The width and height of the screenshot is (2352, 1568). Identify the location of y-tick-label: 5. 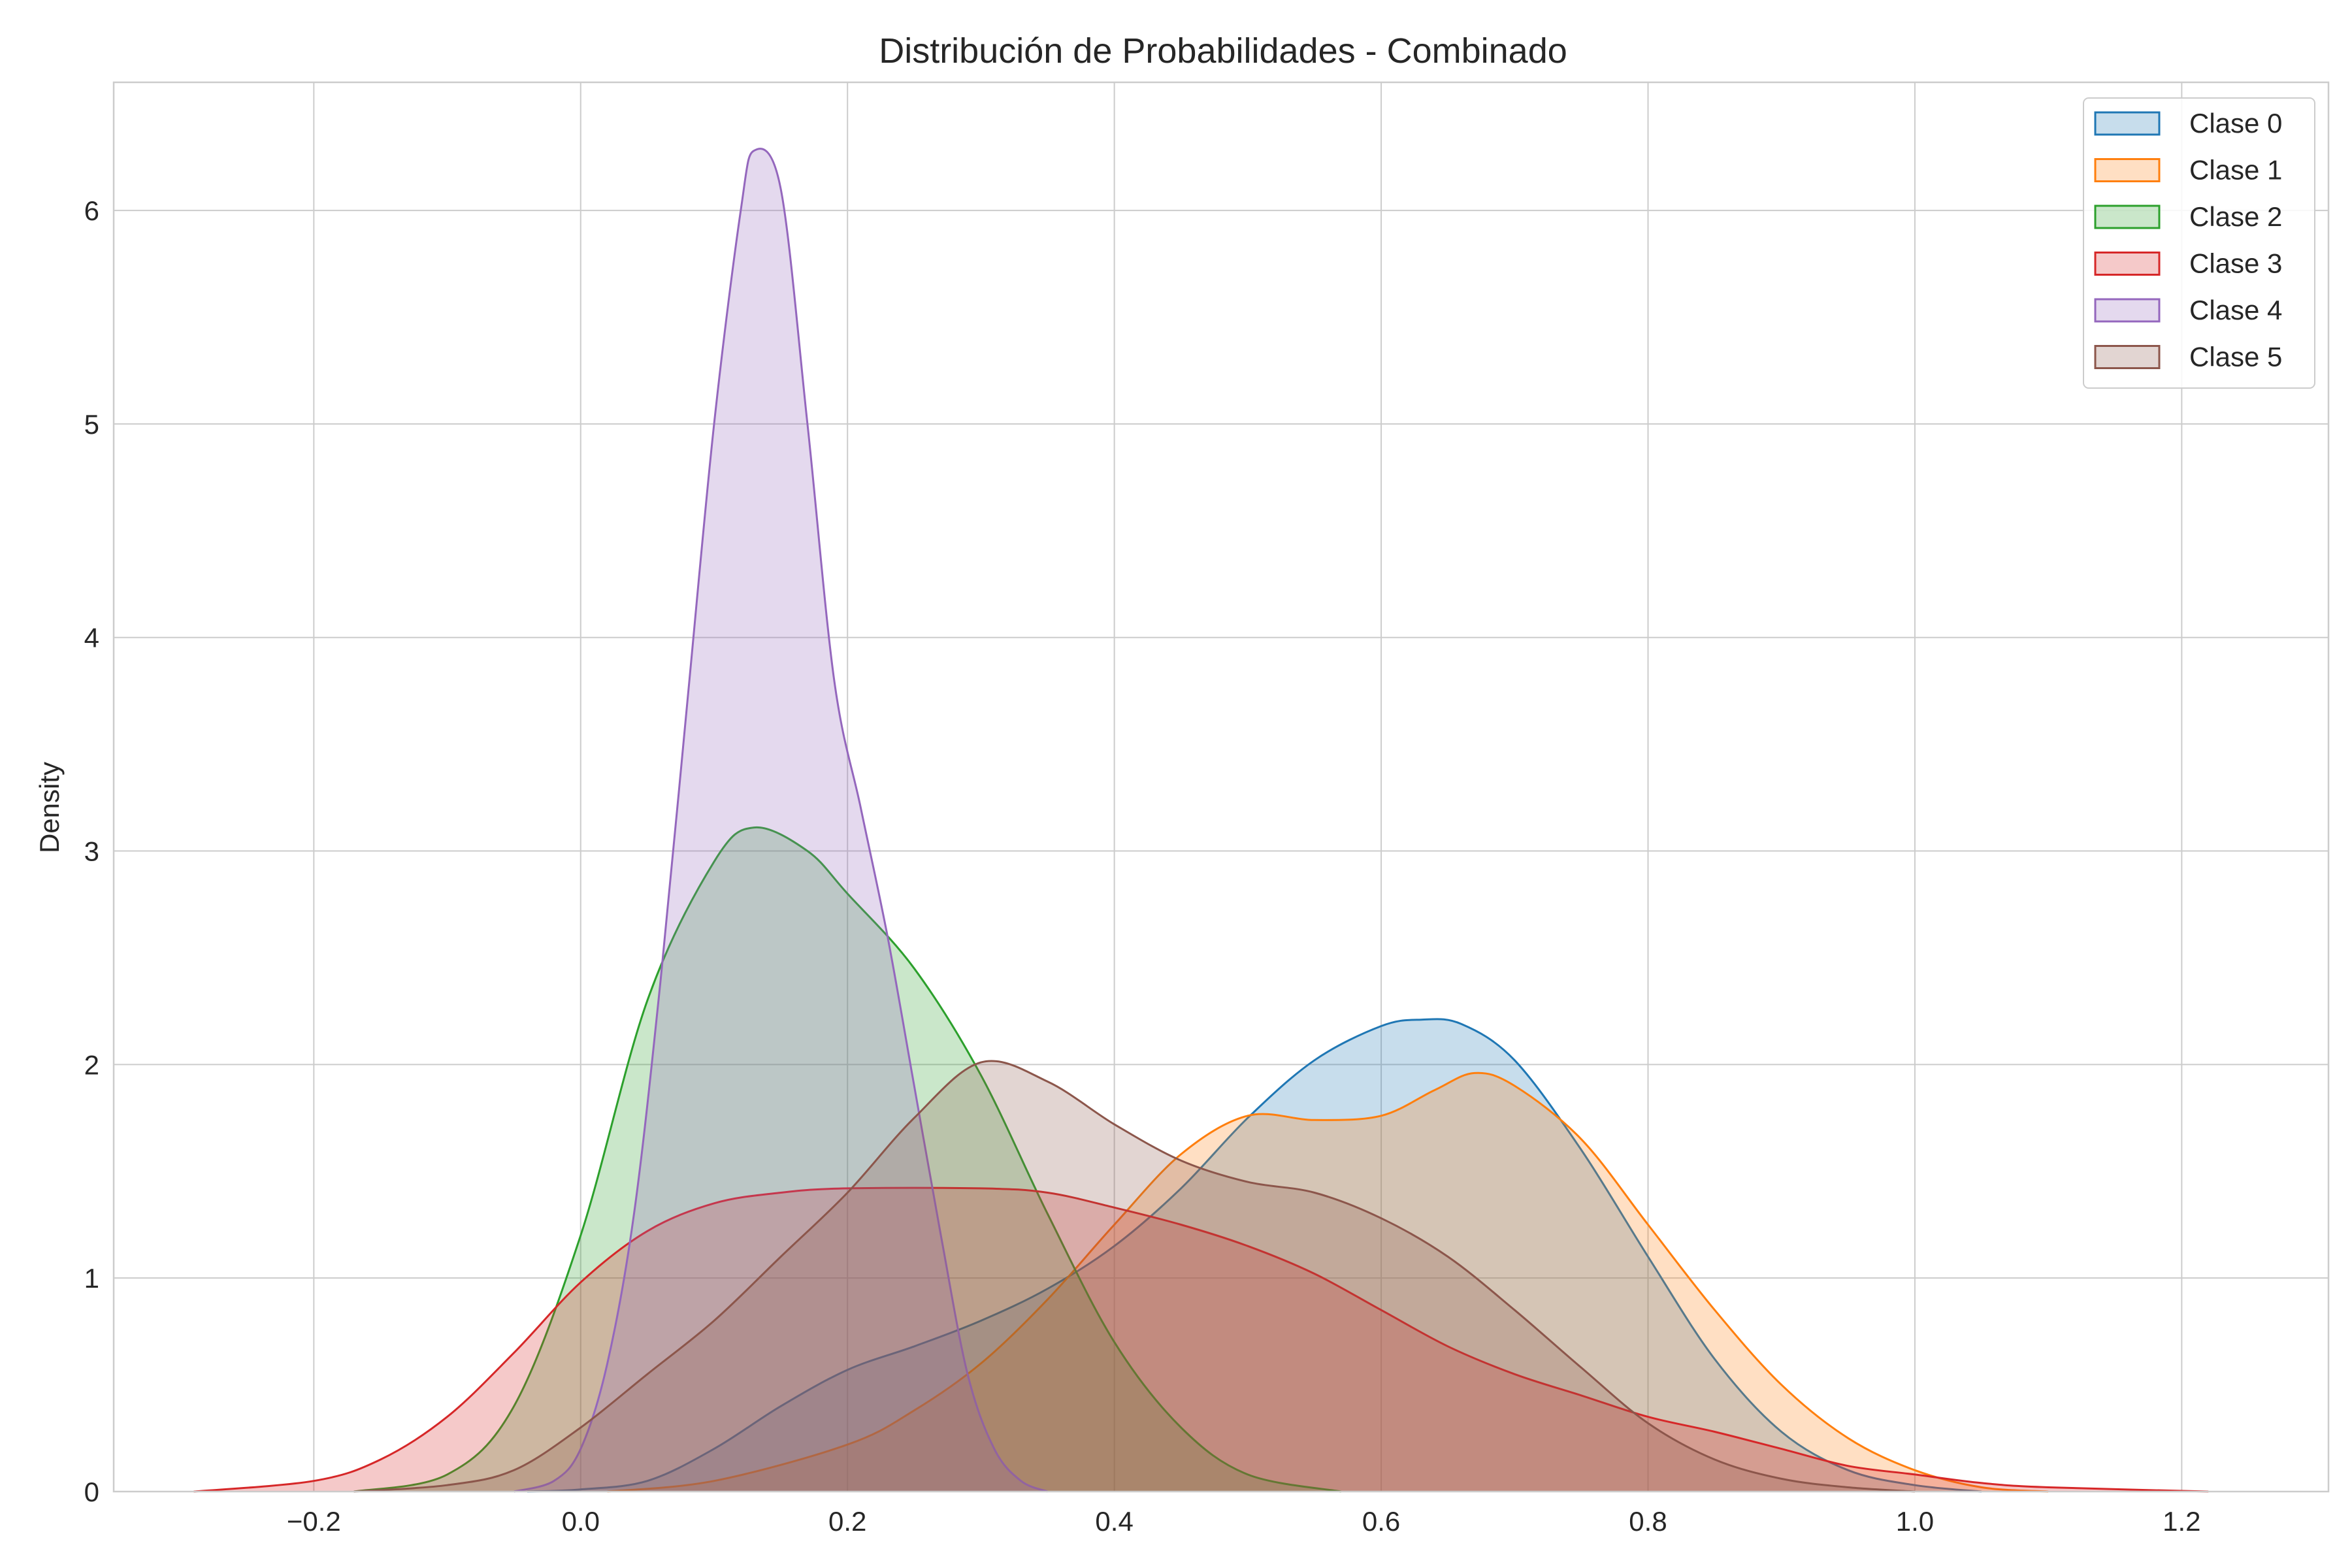
(91, 424).